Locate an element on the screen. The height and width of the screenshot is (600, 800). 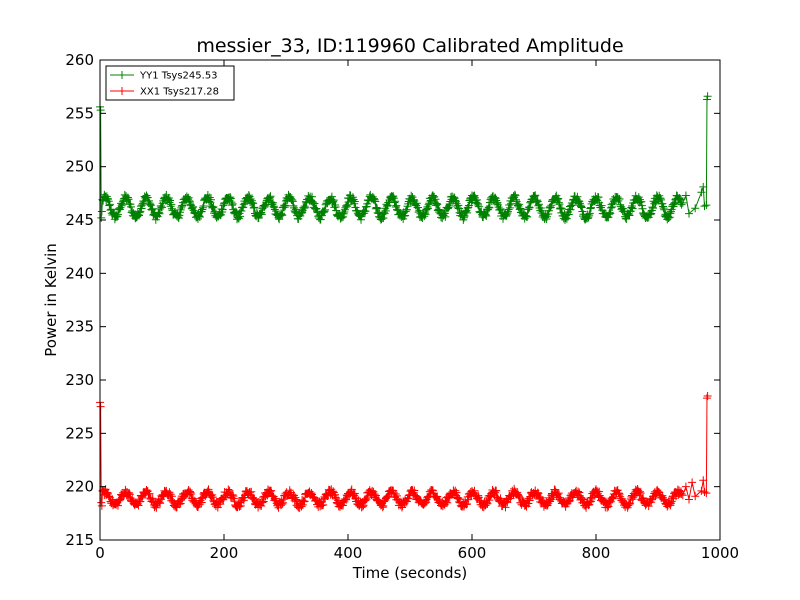
y-tick-label: 255 is located at coordinates (79, 113).